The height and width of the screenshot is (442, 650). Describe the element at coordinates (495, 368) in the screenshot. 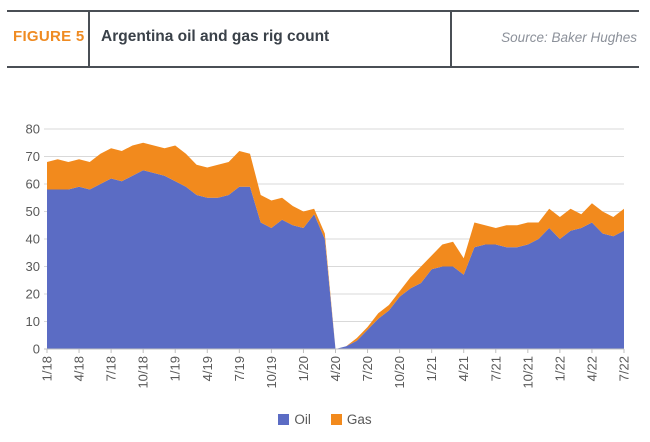

I see `x-axis-label-7/21: 7/21` at that location.